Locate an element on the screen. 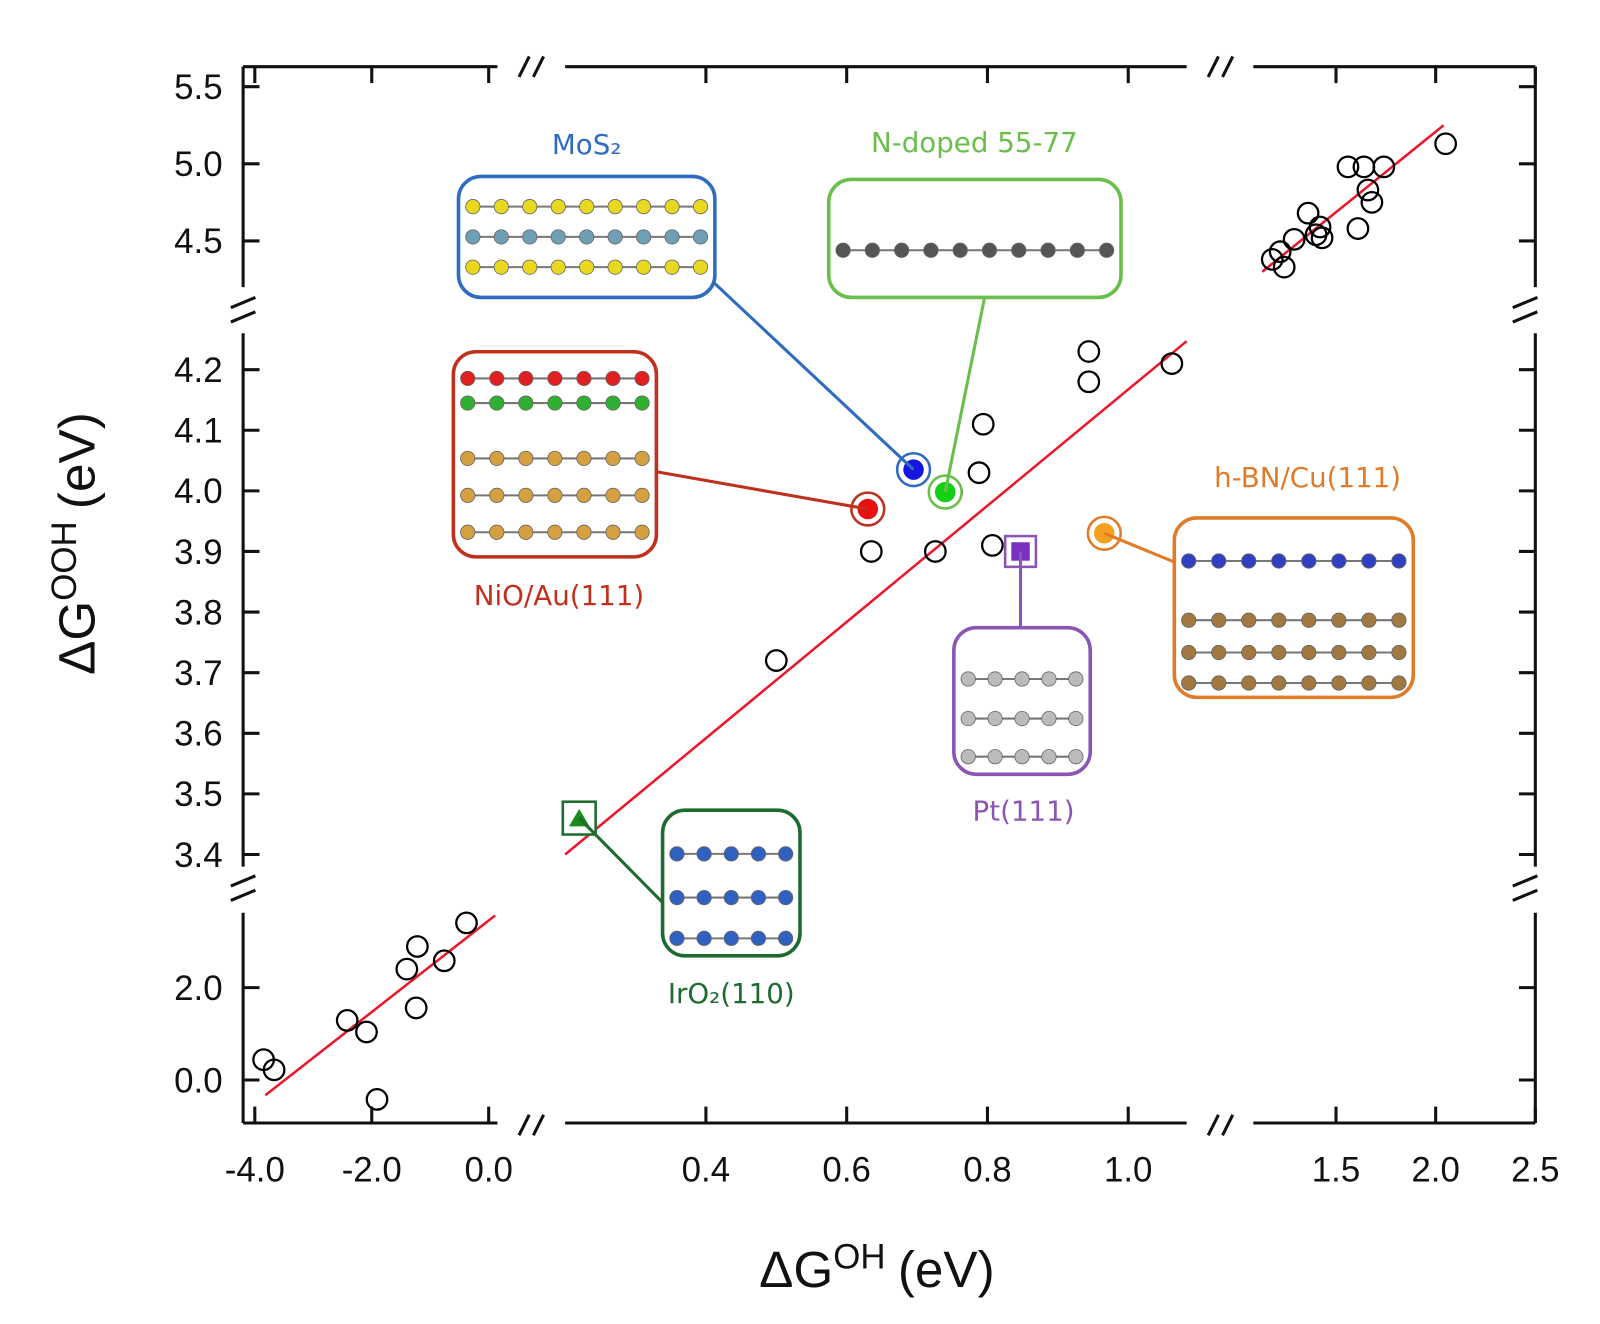 The width and height of the screenshot is (1600, 1324). y-axis-label: ΔGOOH (eV) is located at coordinates (75, 543).